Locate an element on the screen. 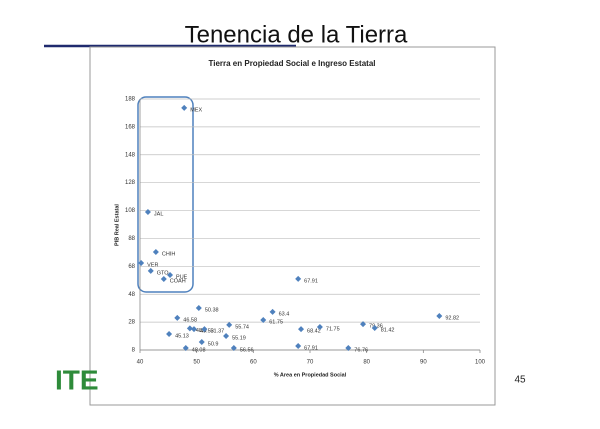  y-tick-label: 168 is located at coordinates (130, 127).